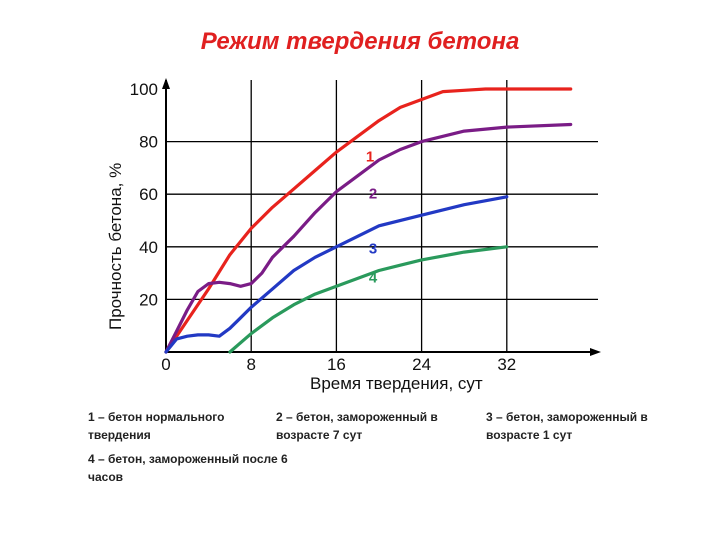 The height and width of the screenshot is (540, 720). I want to click on y-tick-label-60: 60, so click(148, 194).